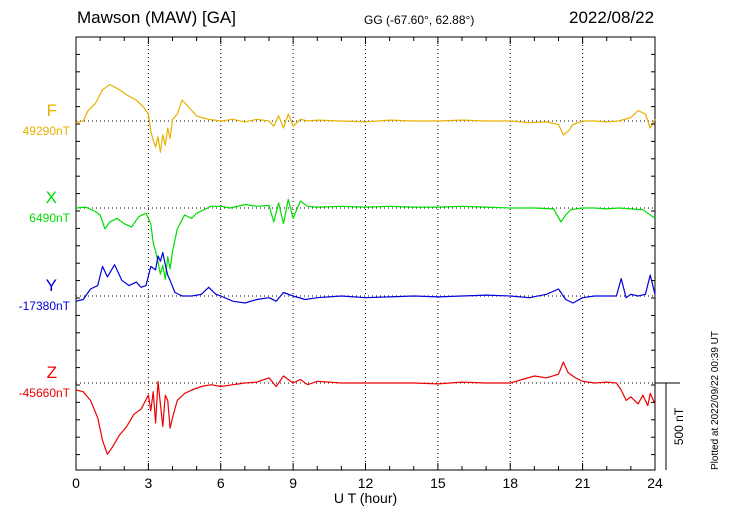 The height and width of the screenshot is (520, 730). Describe the element at coordinates (51, 110) in the screenshot. I see `component-letter: F` at that location.